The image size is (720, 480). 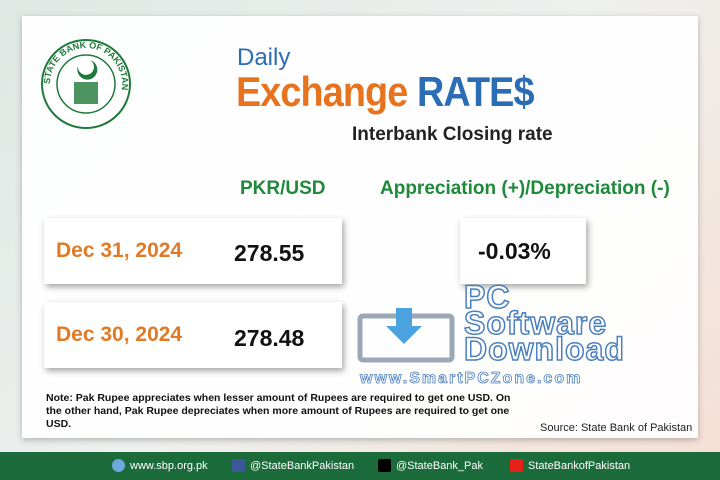 What do you see at coordinates (384, 465) in the screenshot?
I see `x-icon` at bounding box center [384, 465].